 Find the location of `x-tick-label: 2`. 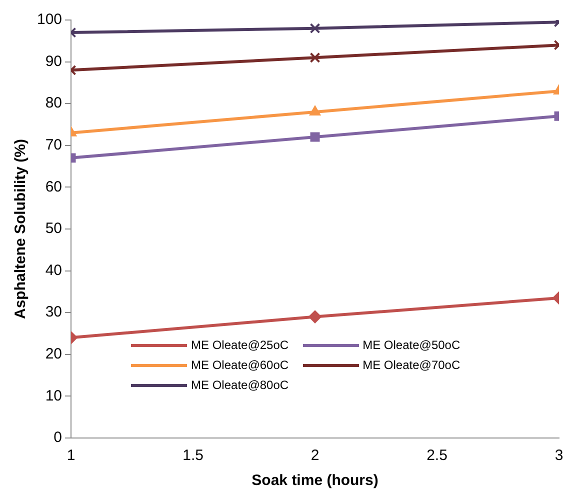

x-tick-label: 2 is located at coordinates (315, 455).